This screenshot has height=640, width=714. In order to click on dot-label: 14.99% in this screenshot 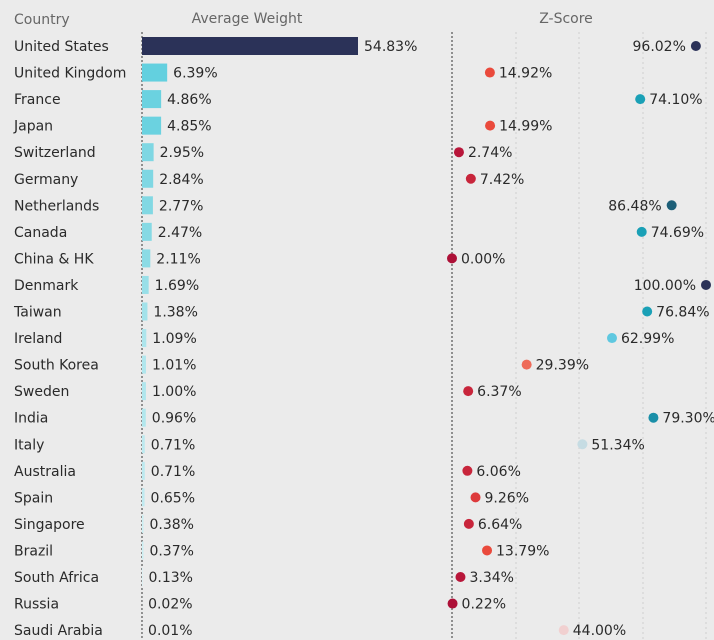, I will do `click(525, 127)`.